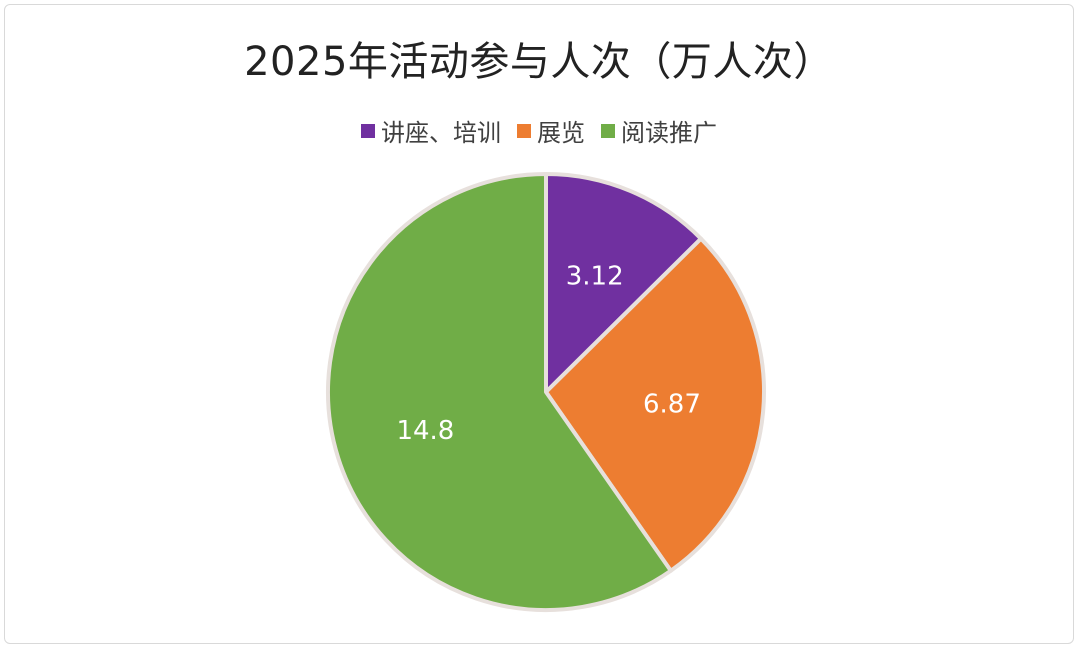  Describe the element at coordinates (672, 404) in the screenshot. I see `data-label-exhibitions: 6.87` at that location.